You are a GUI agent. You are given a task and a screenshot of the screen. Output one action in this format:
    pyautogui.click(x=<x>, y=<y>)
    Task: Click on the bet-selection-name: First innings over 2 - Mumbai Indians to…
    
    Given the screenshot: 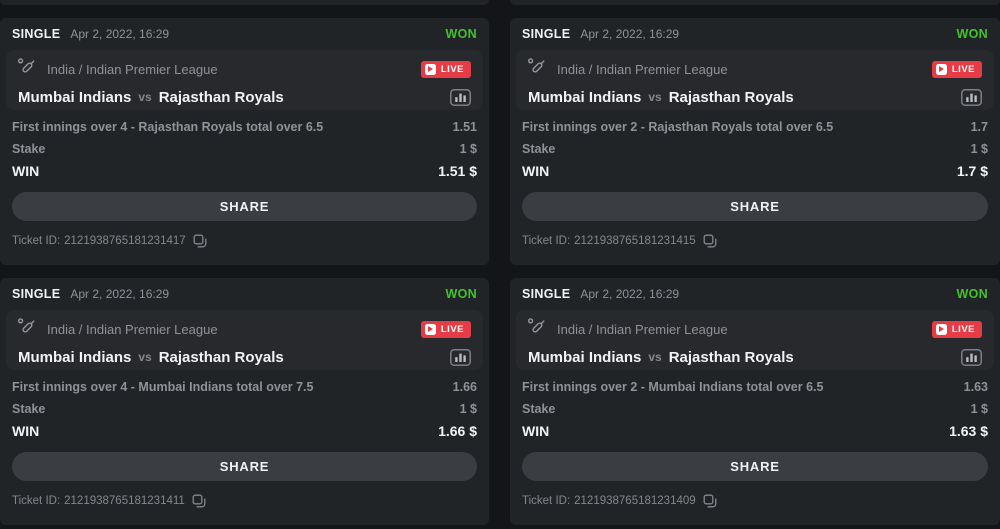 What is the action you would take?
    pyautogui.click(x=673, y=387)
    